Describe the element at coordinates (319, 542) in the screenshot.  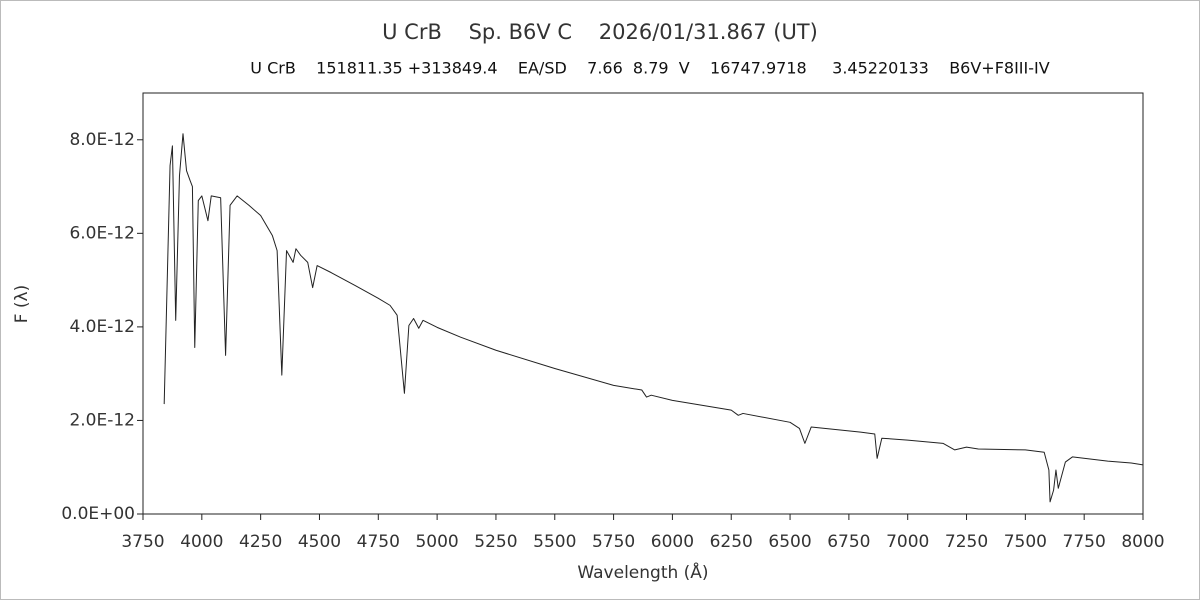
I see `x-tick-label: 4500` at that location.